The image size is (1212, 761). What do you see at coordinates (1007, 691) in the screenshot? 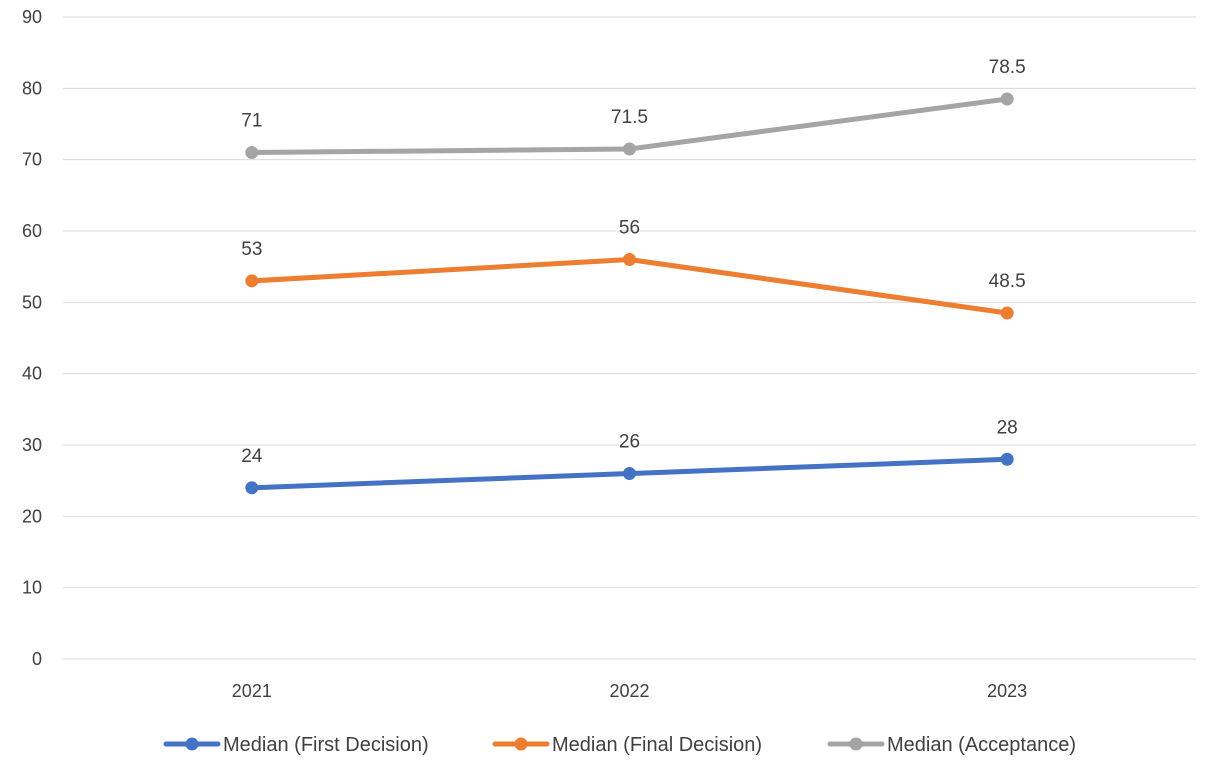
I see `x-tick-label: 2023` at bounding box center [1007, 691].